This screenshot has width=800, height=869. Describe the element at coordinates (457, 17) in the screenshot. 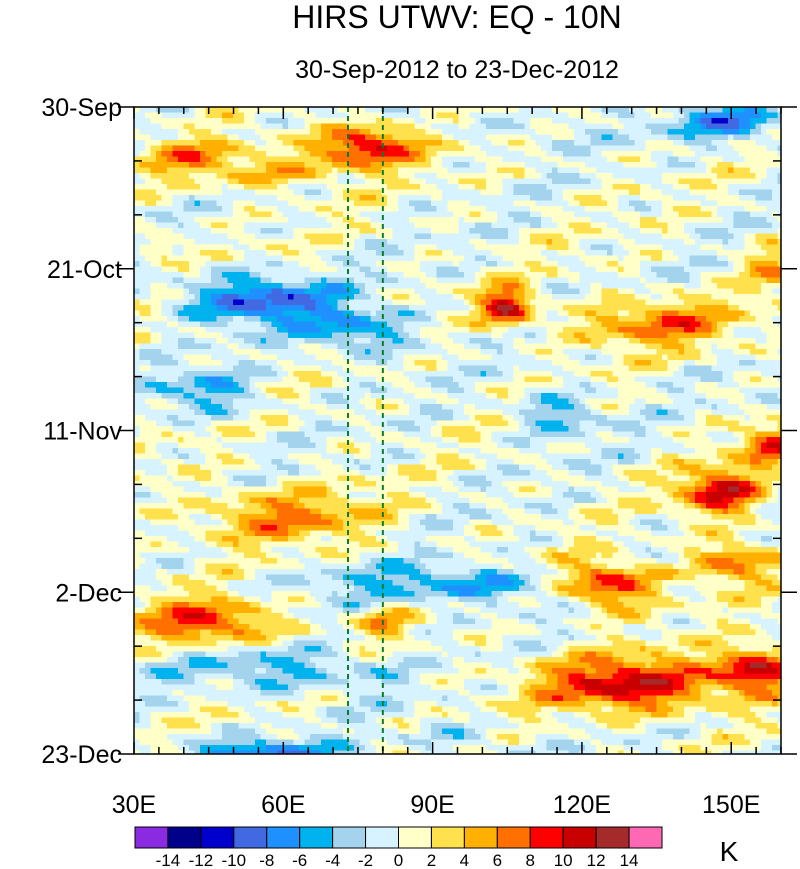

I see `chart-title: HIRS UTWV: EQ - 10N` at that location.